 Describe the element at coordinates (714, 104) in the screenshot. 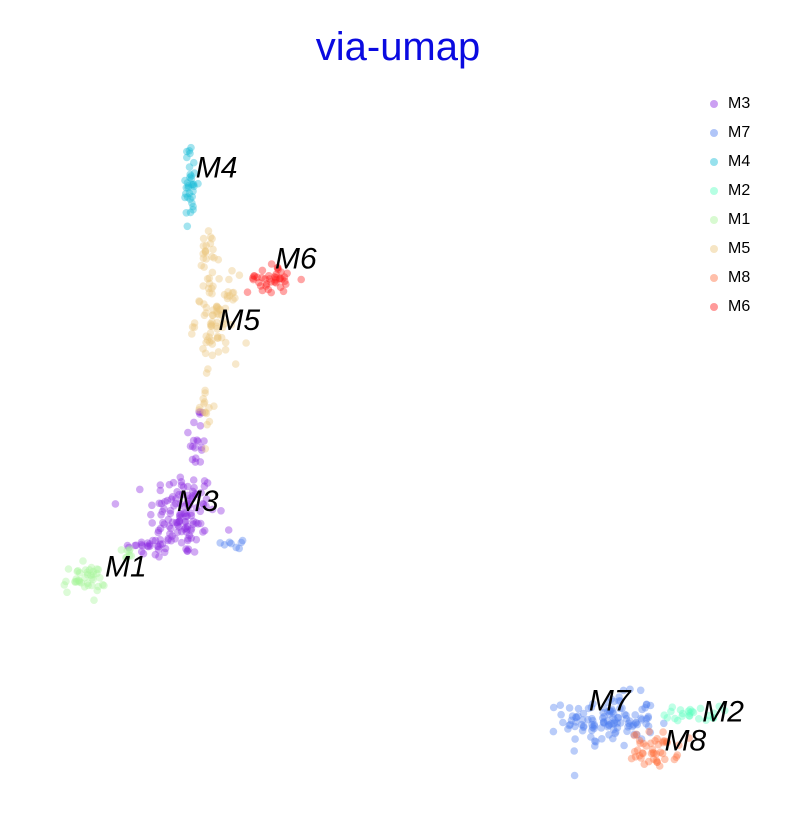

I see `legend-marker-M3` at that location.